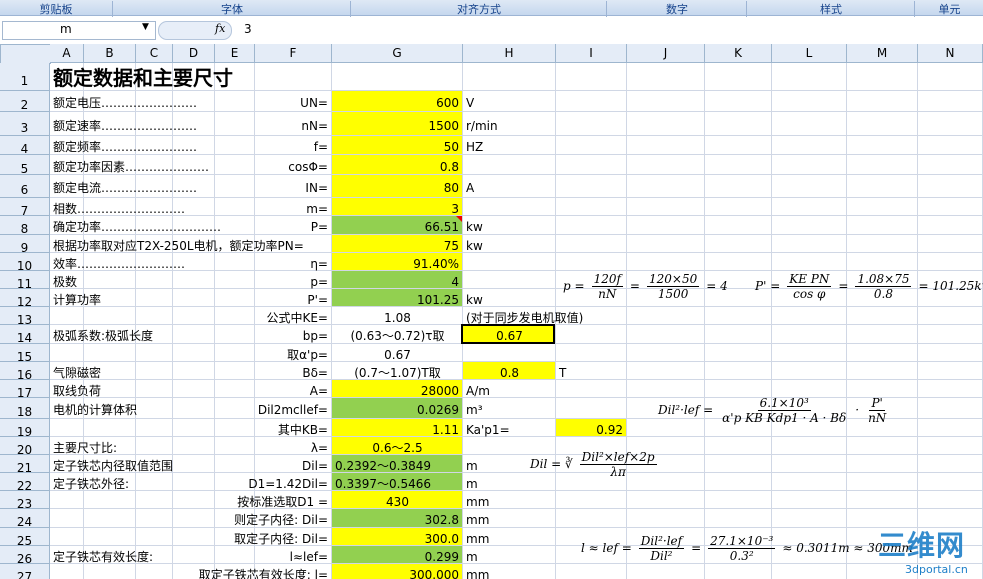 The image size is (983, 579). I want to click on cell-text: l≈lef=, so click(308, 557).